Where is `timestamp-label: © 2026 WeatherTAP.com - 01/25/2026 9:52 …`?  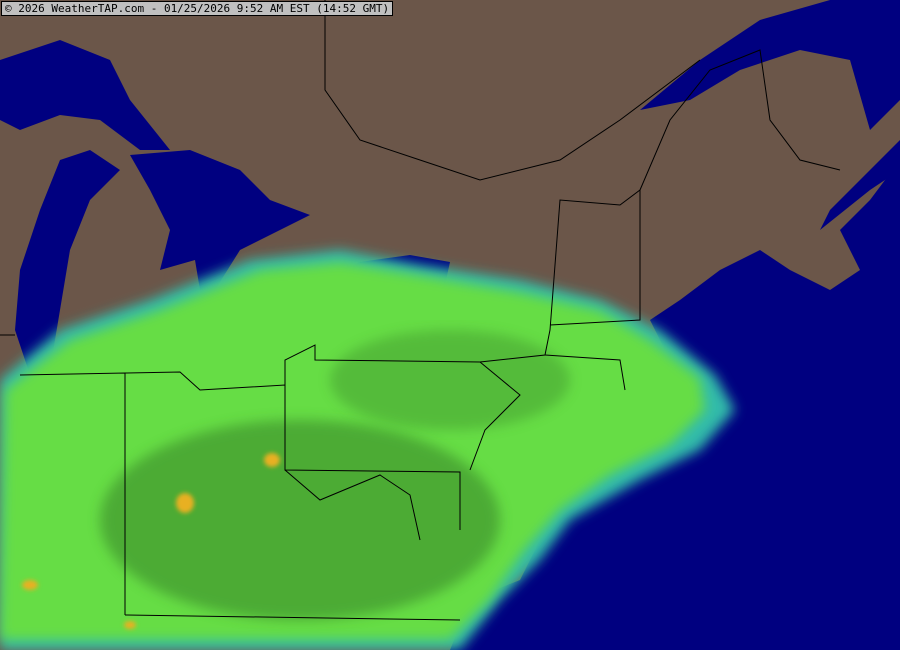 timestamp-label: © 2026 WeatherTAP.com - 01/25/2026 9:52 … is located at coordinates (197, 8).